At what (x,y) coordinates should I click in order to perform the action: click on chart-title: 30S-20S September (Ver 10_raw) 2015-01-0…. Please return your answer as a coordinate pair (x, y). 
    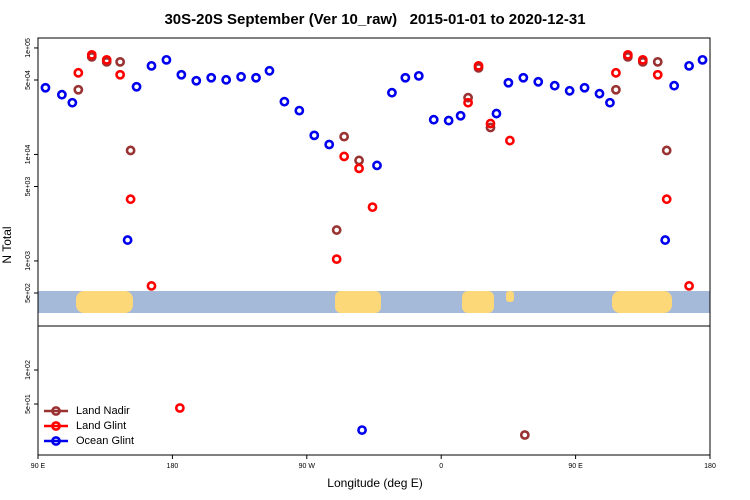
    Looking at the image, I should click on (374, 19).